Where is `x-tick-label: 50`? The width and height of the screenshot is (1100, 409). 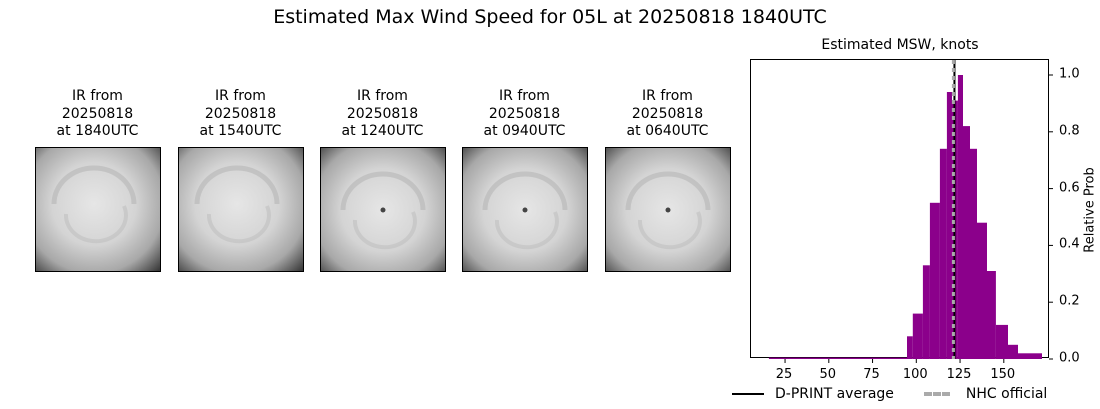
x-tick-label: 50 is located at coordinates (828, 374).